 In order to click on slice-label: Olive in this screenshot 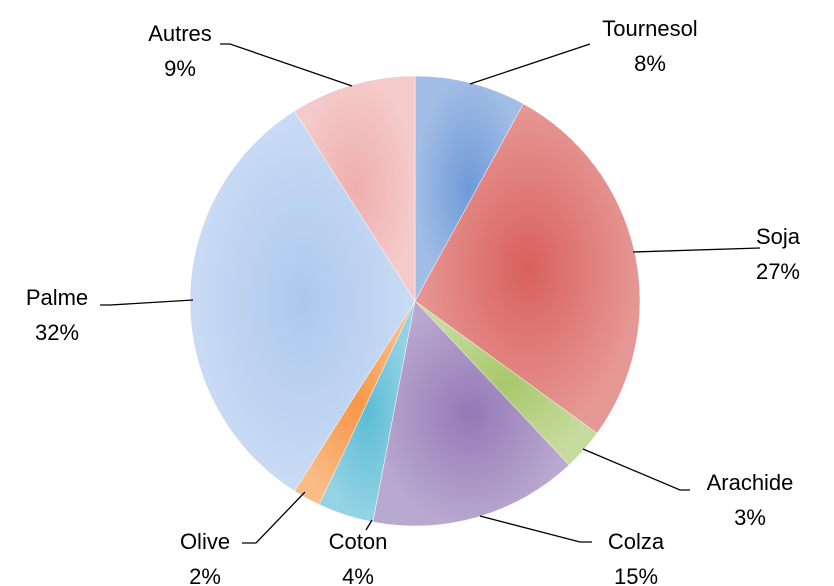, I will do `click(205, 541)`.